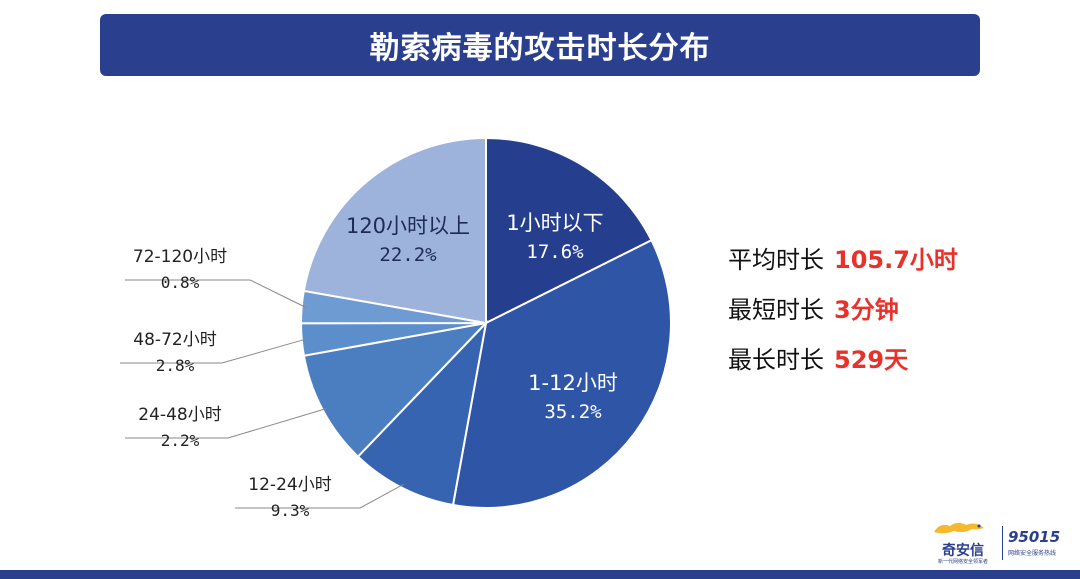 The width and height of the screenshot is (1080, 579). I want to click on hotline-number: 95015, so click(1034, 537).